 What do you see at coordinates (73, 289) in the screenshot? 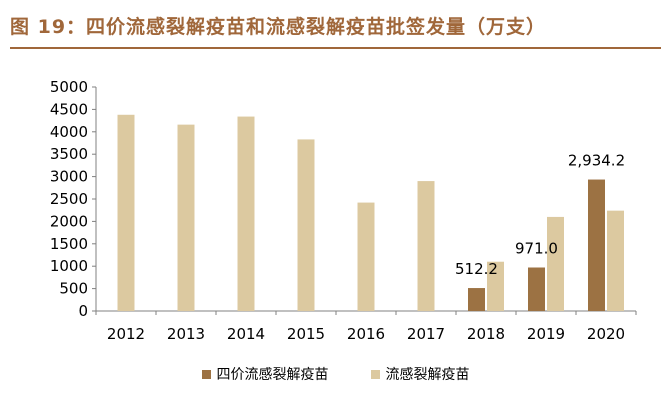
I see `y-tick-label: 500` at bounding box center [73, 289].